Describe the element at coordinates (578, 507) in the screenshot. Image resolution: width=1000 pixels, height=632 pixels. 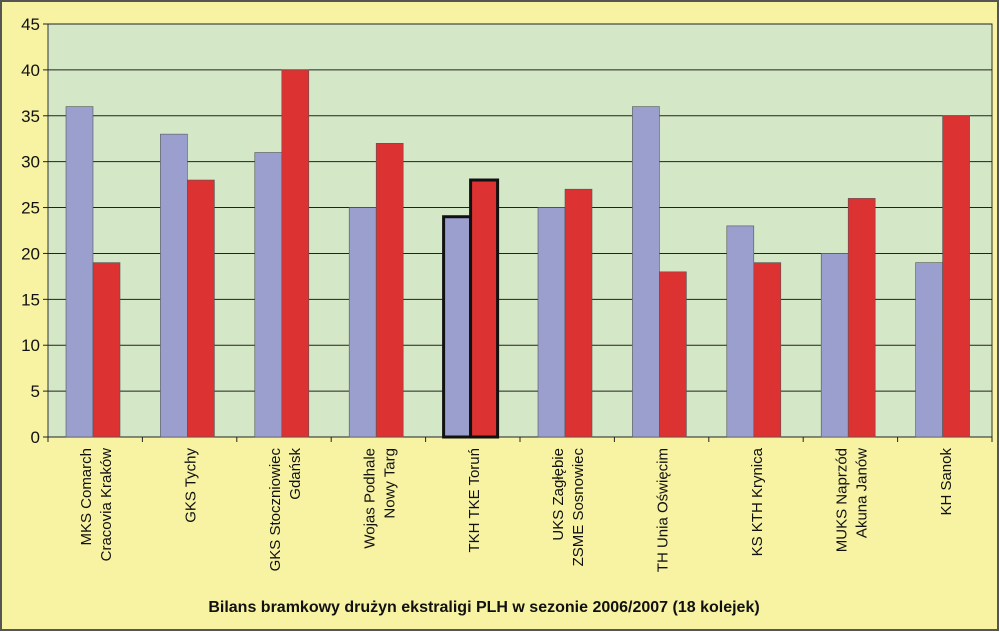
I see `x-tick-label: ZSME Sosnowiec` at that location.